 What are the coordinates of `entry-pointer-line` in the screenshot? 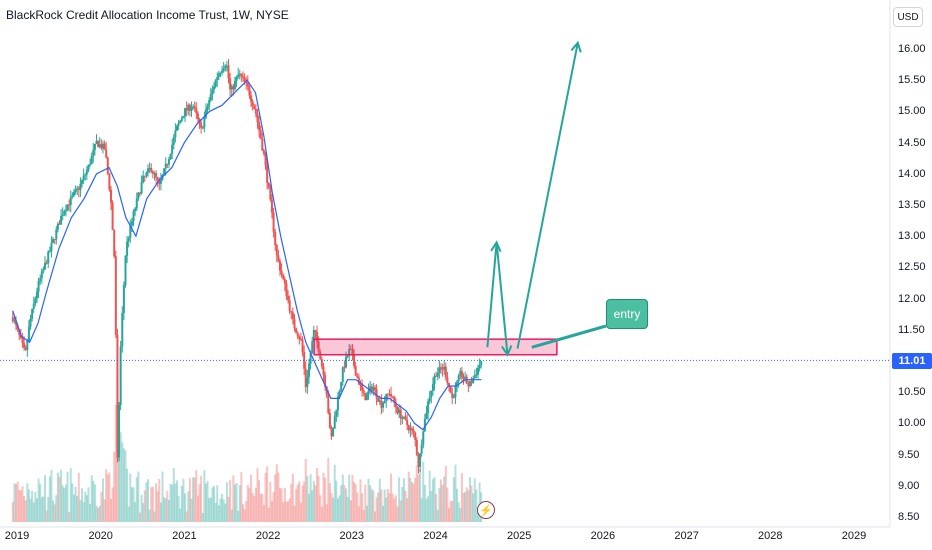 It's located at (569, 336).